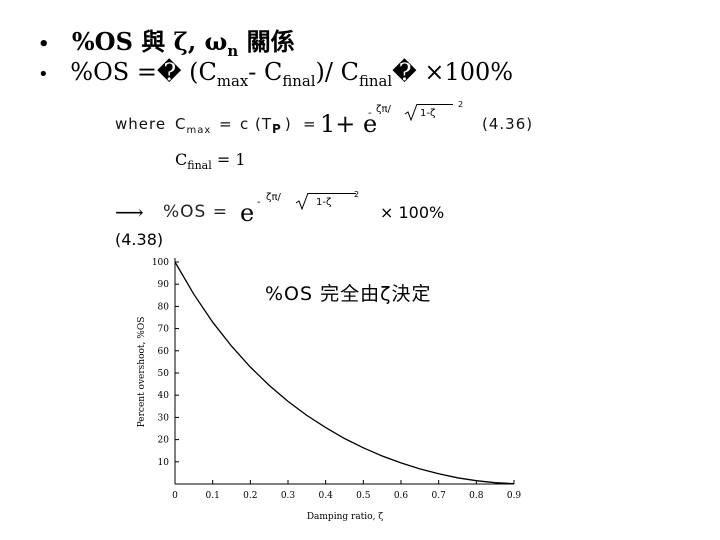  I want to click on os-note: %OS 完全由ζ決定, so click(348, 294).